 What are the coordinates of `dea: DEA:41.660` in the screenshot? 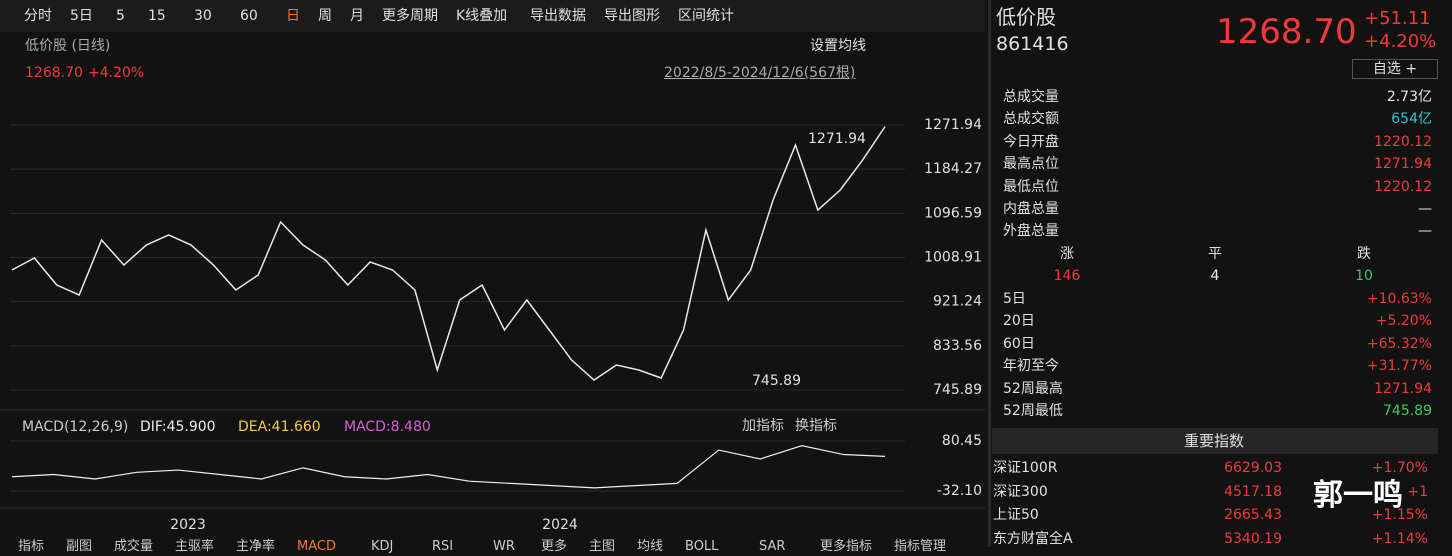 It's located at (279, 427).